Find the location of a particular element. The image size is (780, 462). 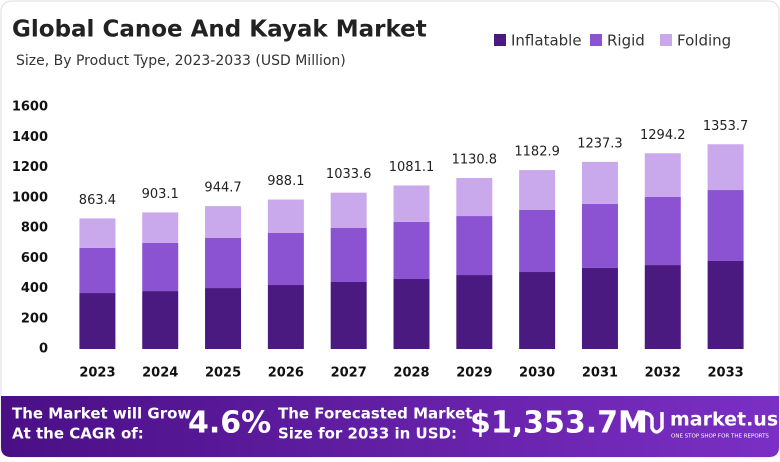

y-tick-label: 0 is located at coordinates (43, 349).